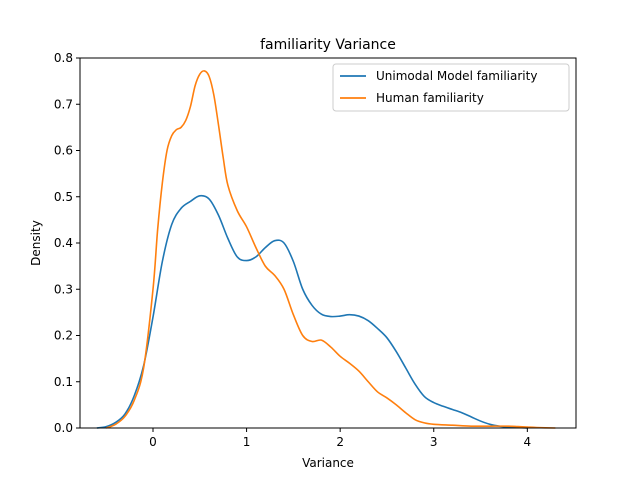 The image size is (640, 485). I want to click on y-tick-label: 0.4, so click(63, 243).